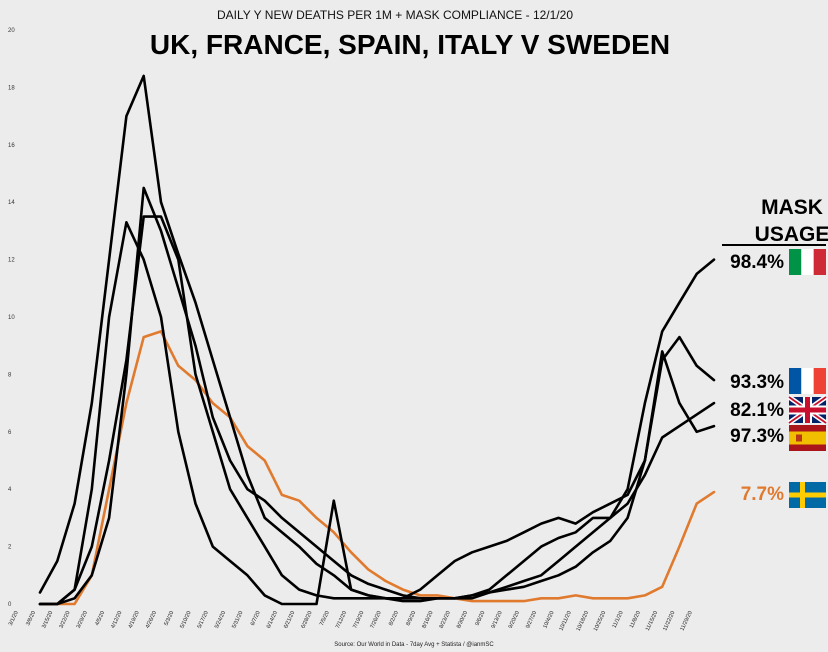 Image resolution: width=828 pixels, height=652 pixels. What do you see at coordinates (635, 619) in the screenshot?
I see `x-tick-label: 11/8/20` at bounding box center [635, 619].